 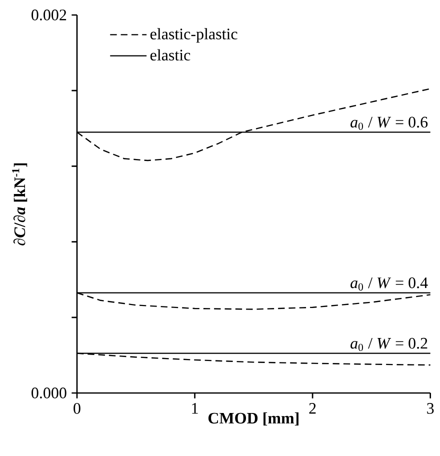 I want to click on legend-label: elastic-plastic, so click(x=194, y=35).